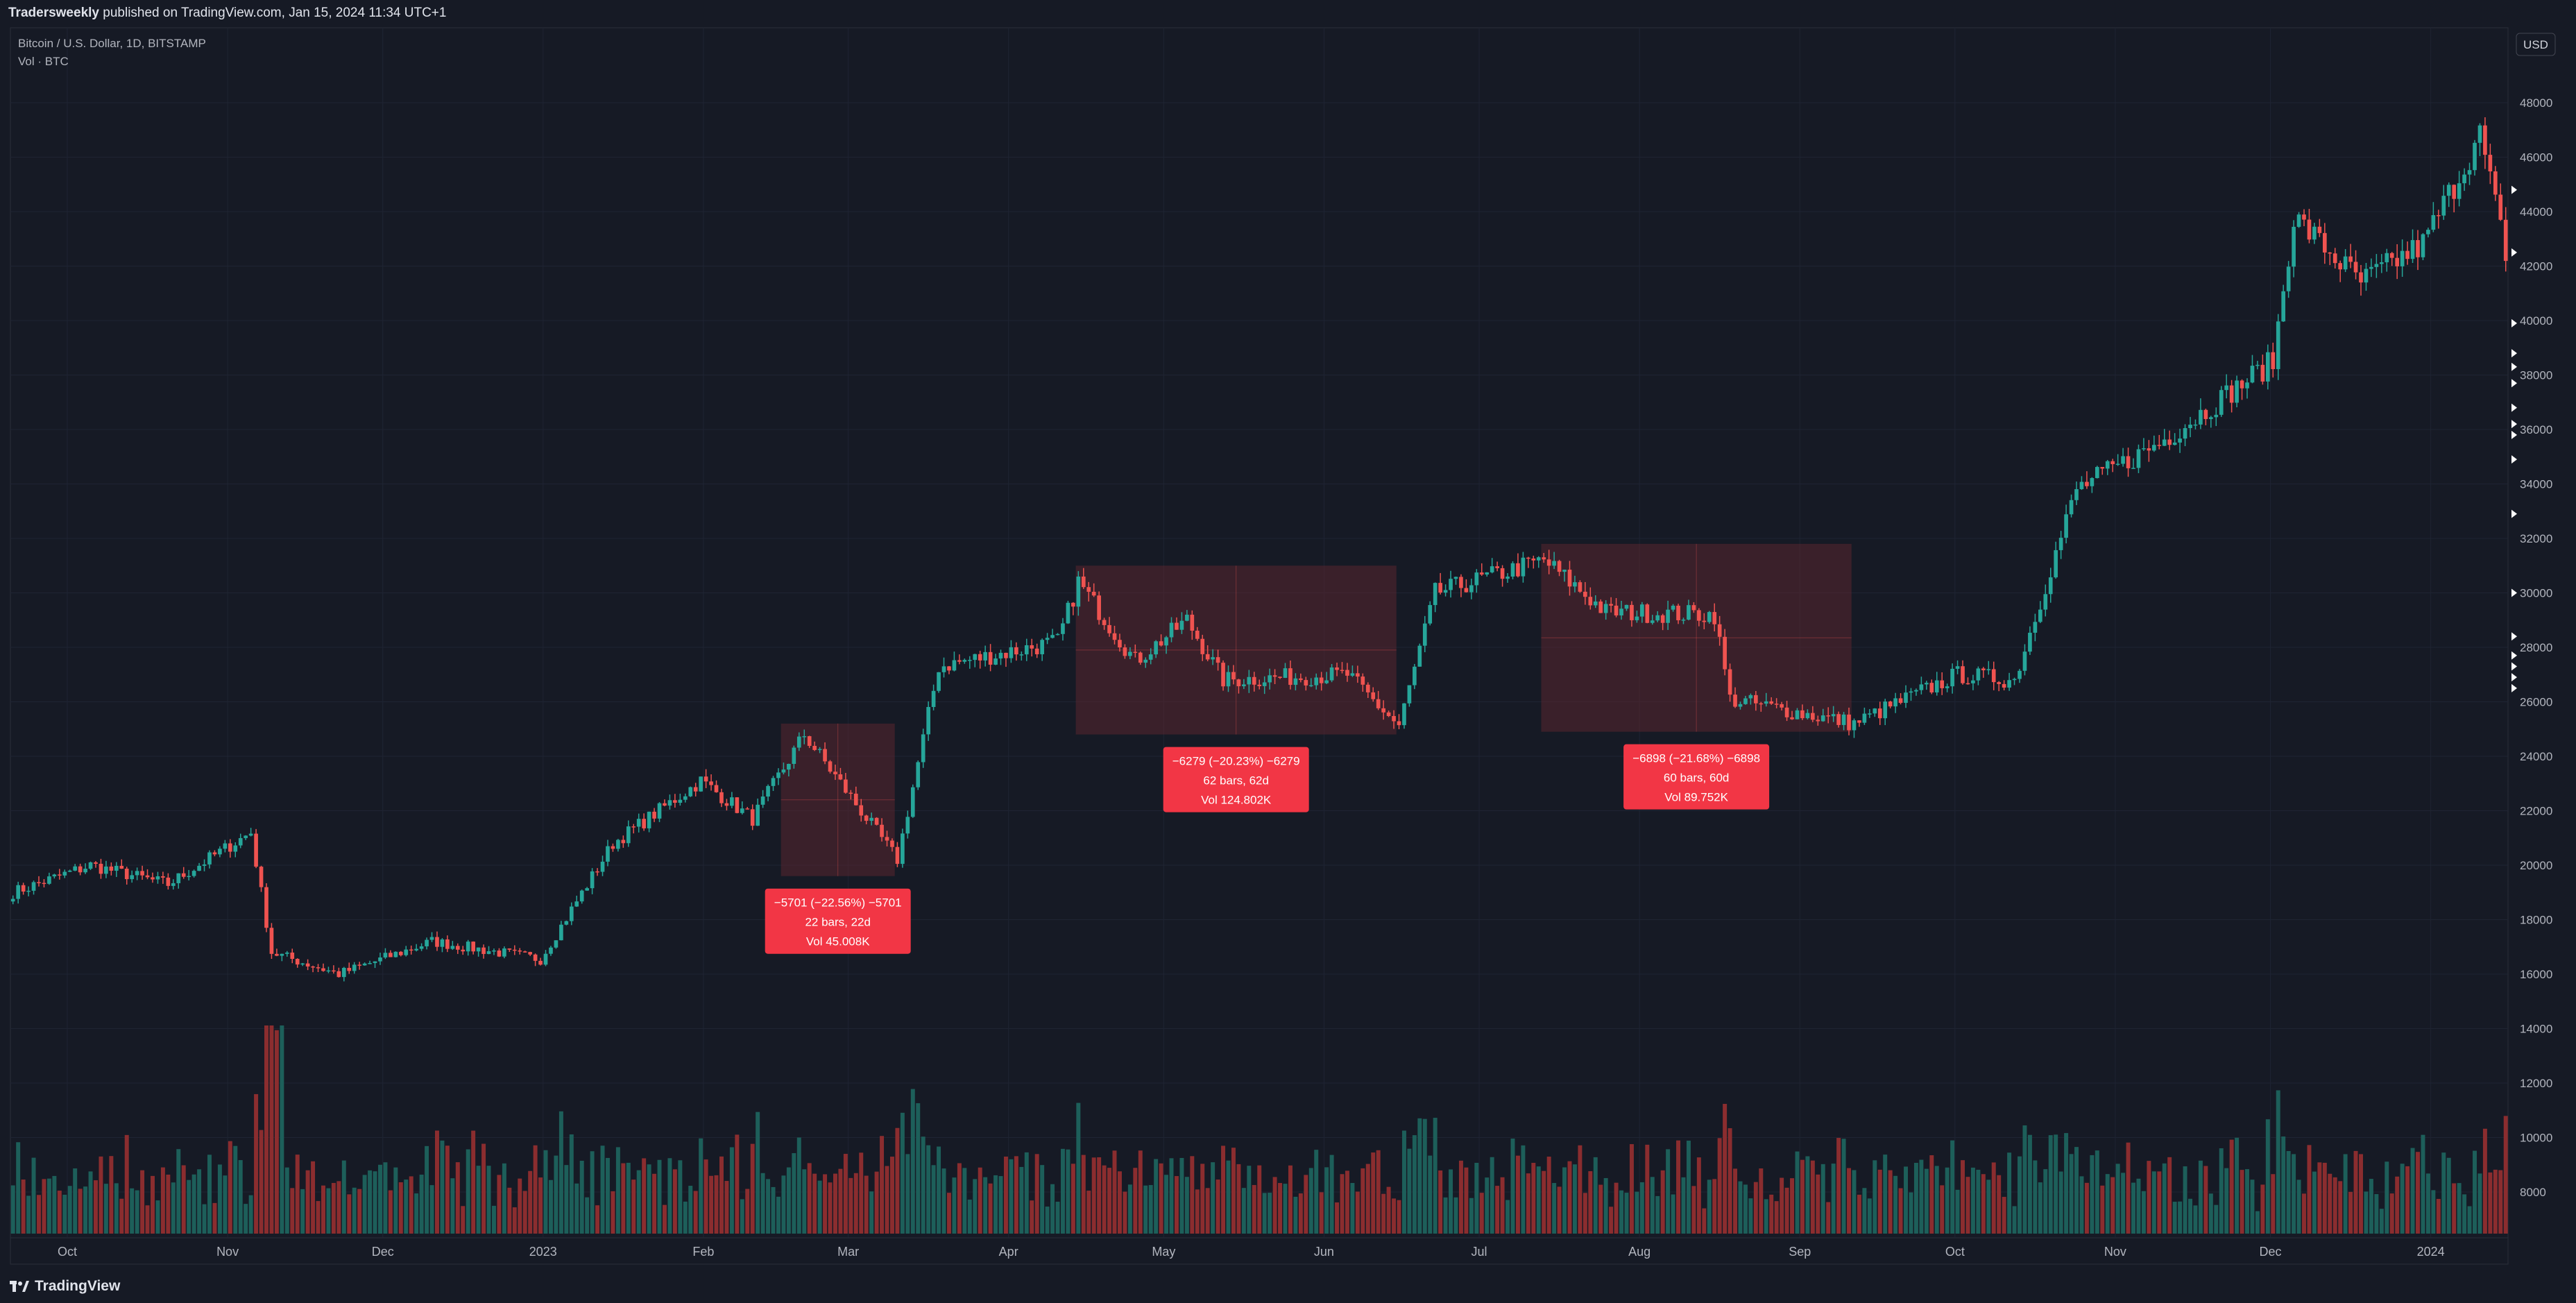 This screenshot has width=2576, height=1303. Describe the element at coordinates (112, 44) in the screenshot. I see `legend-symbol: Bitcoin / U.S. Dollar, 1D, BITSTAMP` at that location.